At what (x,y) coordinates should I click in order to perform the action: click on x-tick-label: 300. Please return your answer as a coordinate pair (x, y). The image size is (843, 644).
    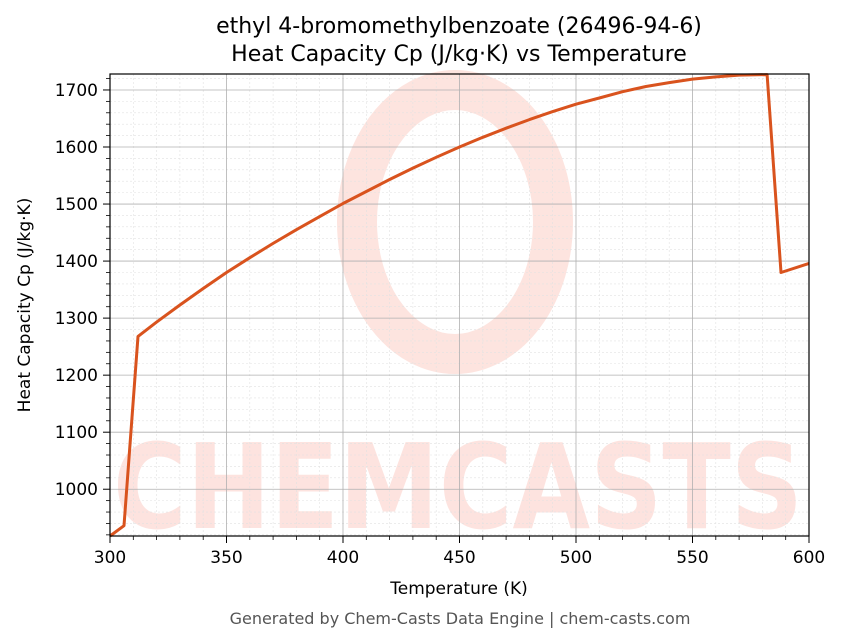
    Looking at the image, I should click on (110, 558).